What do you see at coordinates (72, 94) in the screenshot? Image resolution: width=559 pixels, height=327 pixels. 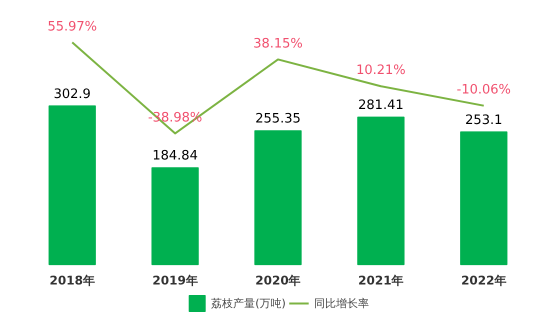 I see `data-label: 302.9` at bounding box center [72, 94].